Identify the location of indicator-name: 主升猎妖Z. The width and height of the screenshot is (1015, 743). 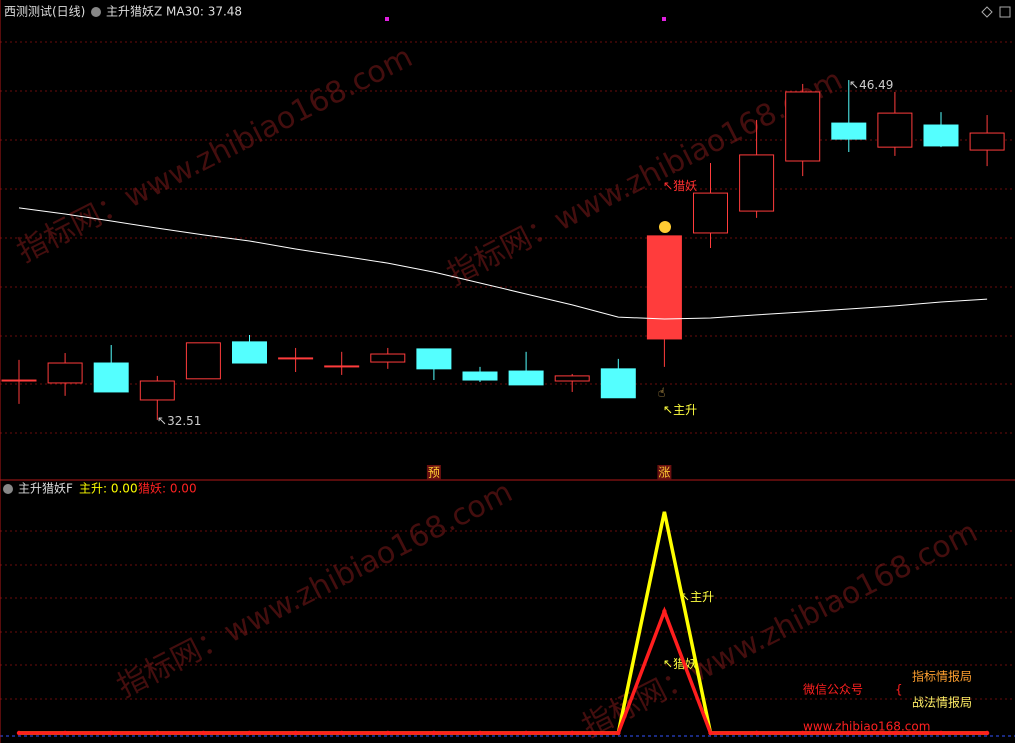
(134, 12).